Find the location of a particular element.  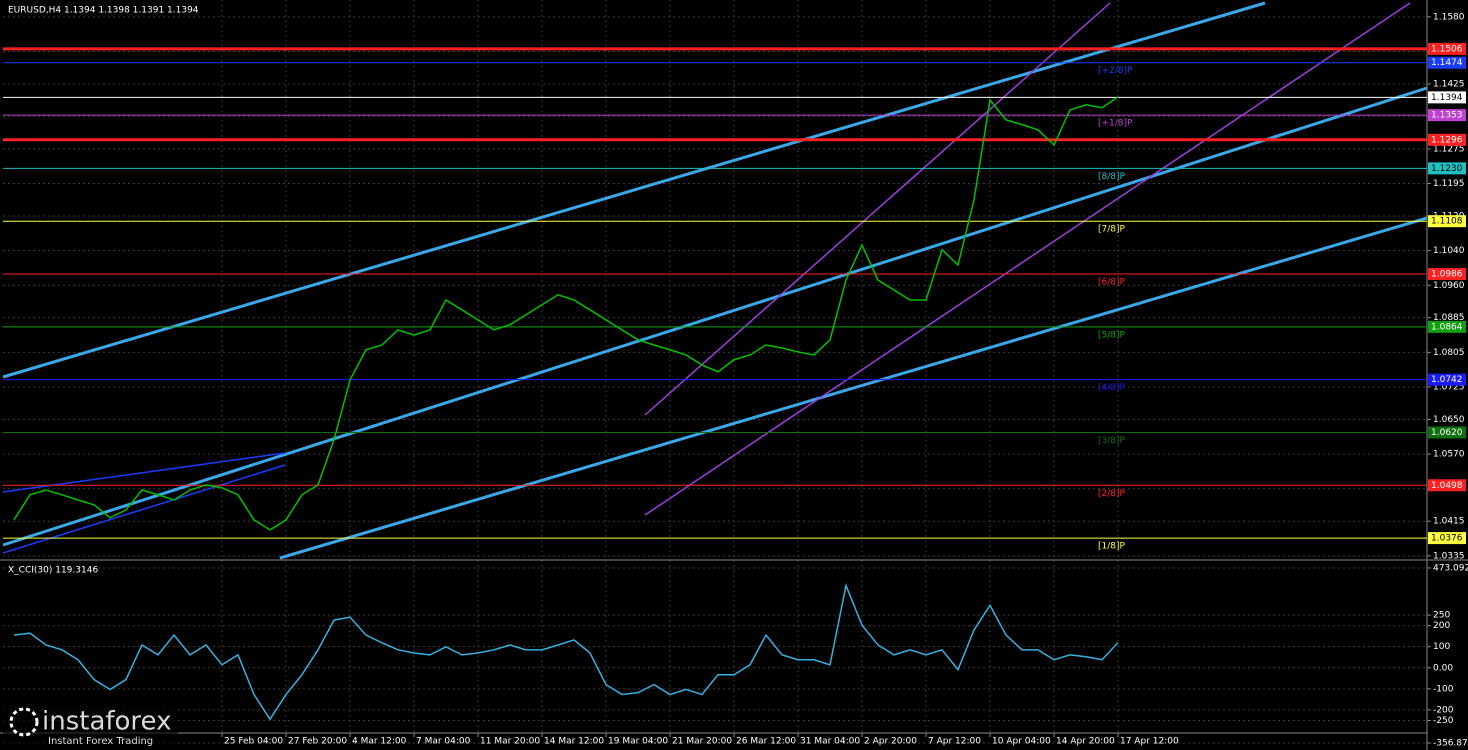

level-label: 1.0864 is located at coordinates (1447, 327).